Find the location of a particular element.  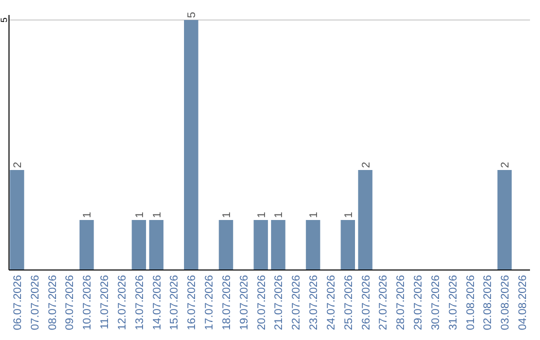

x-tick-label: 27.07.2026 is located at coordinates (384, 302).